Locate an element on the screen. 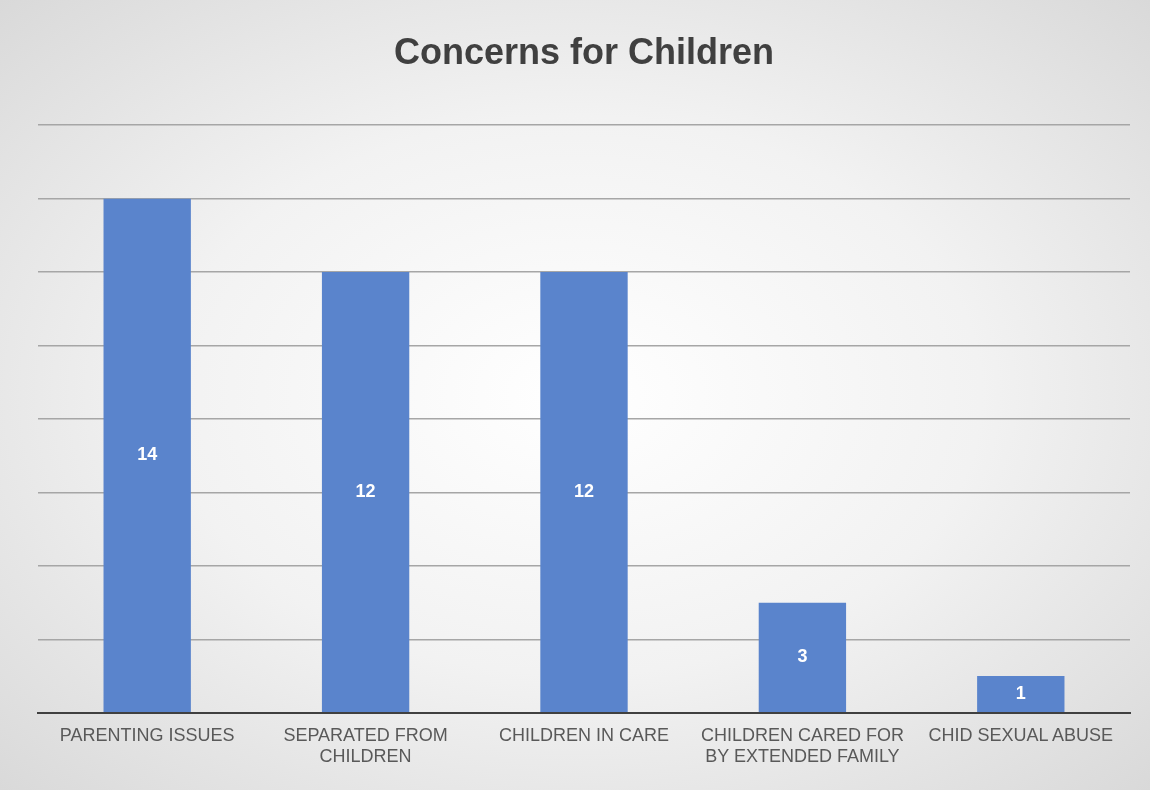 This screenshot has height=790, width=1150. x-tick-label: CHID SEXUAL ABUSE is located at coordinates (1020, 734).